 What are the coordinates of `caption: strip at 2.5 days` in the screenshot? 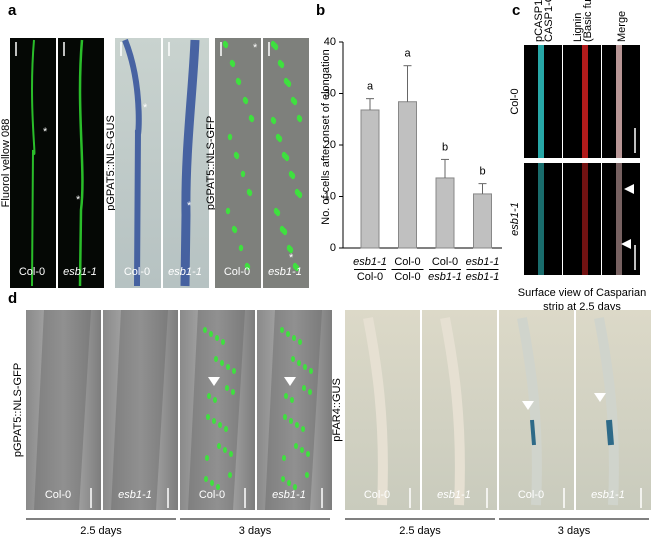 It's located at (582, 307).